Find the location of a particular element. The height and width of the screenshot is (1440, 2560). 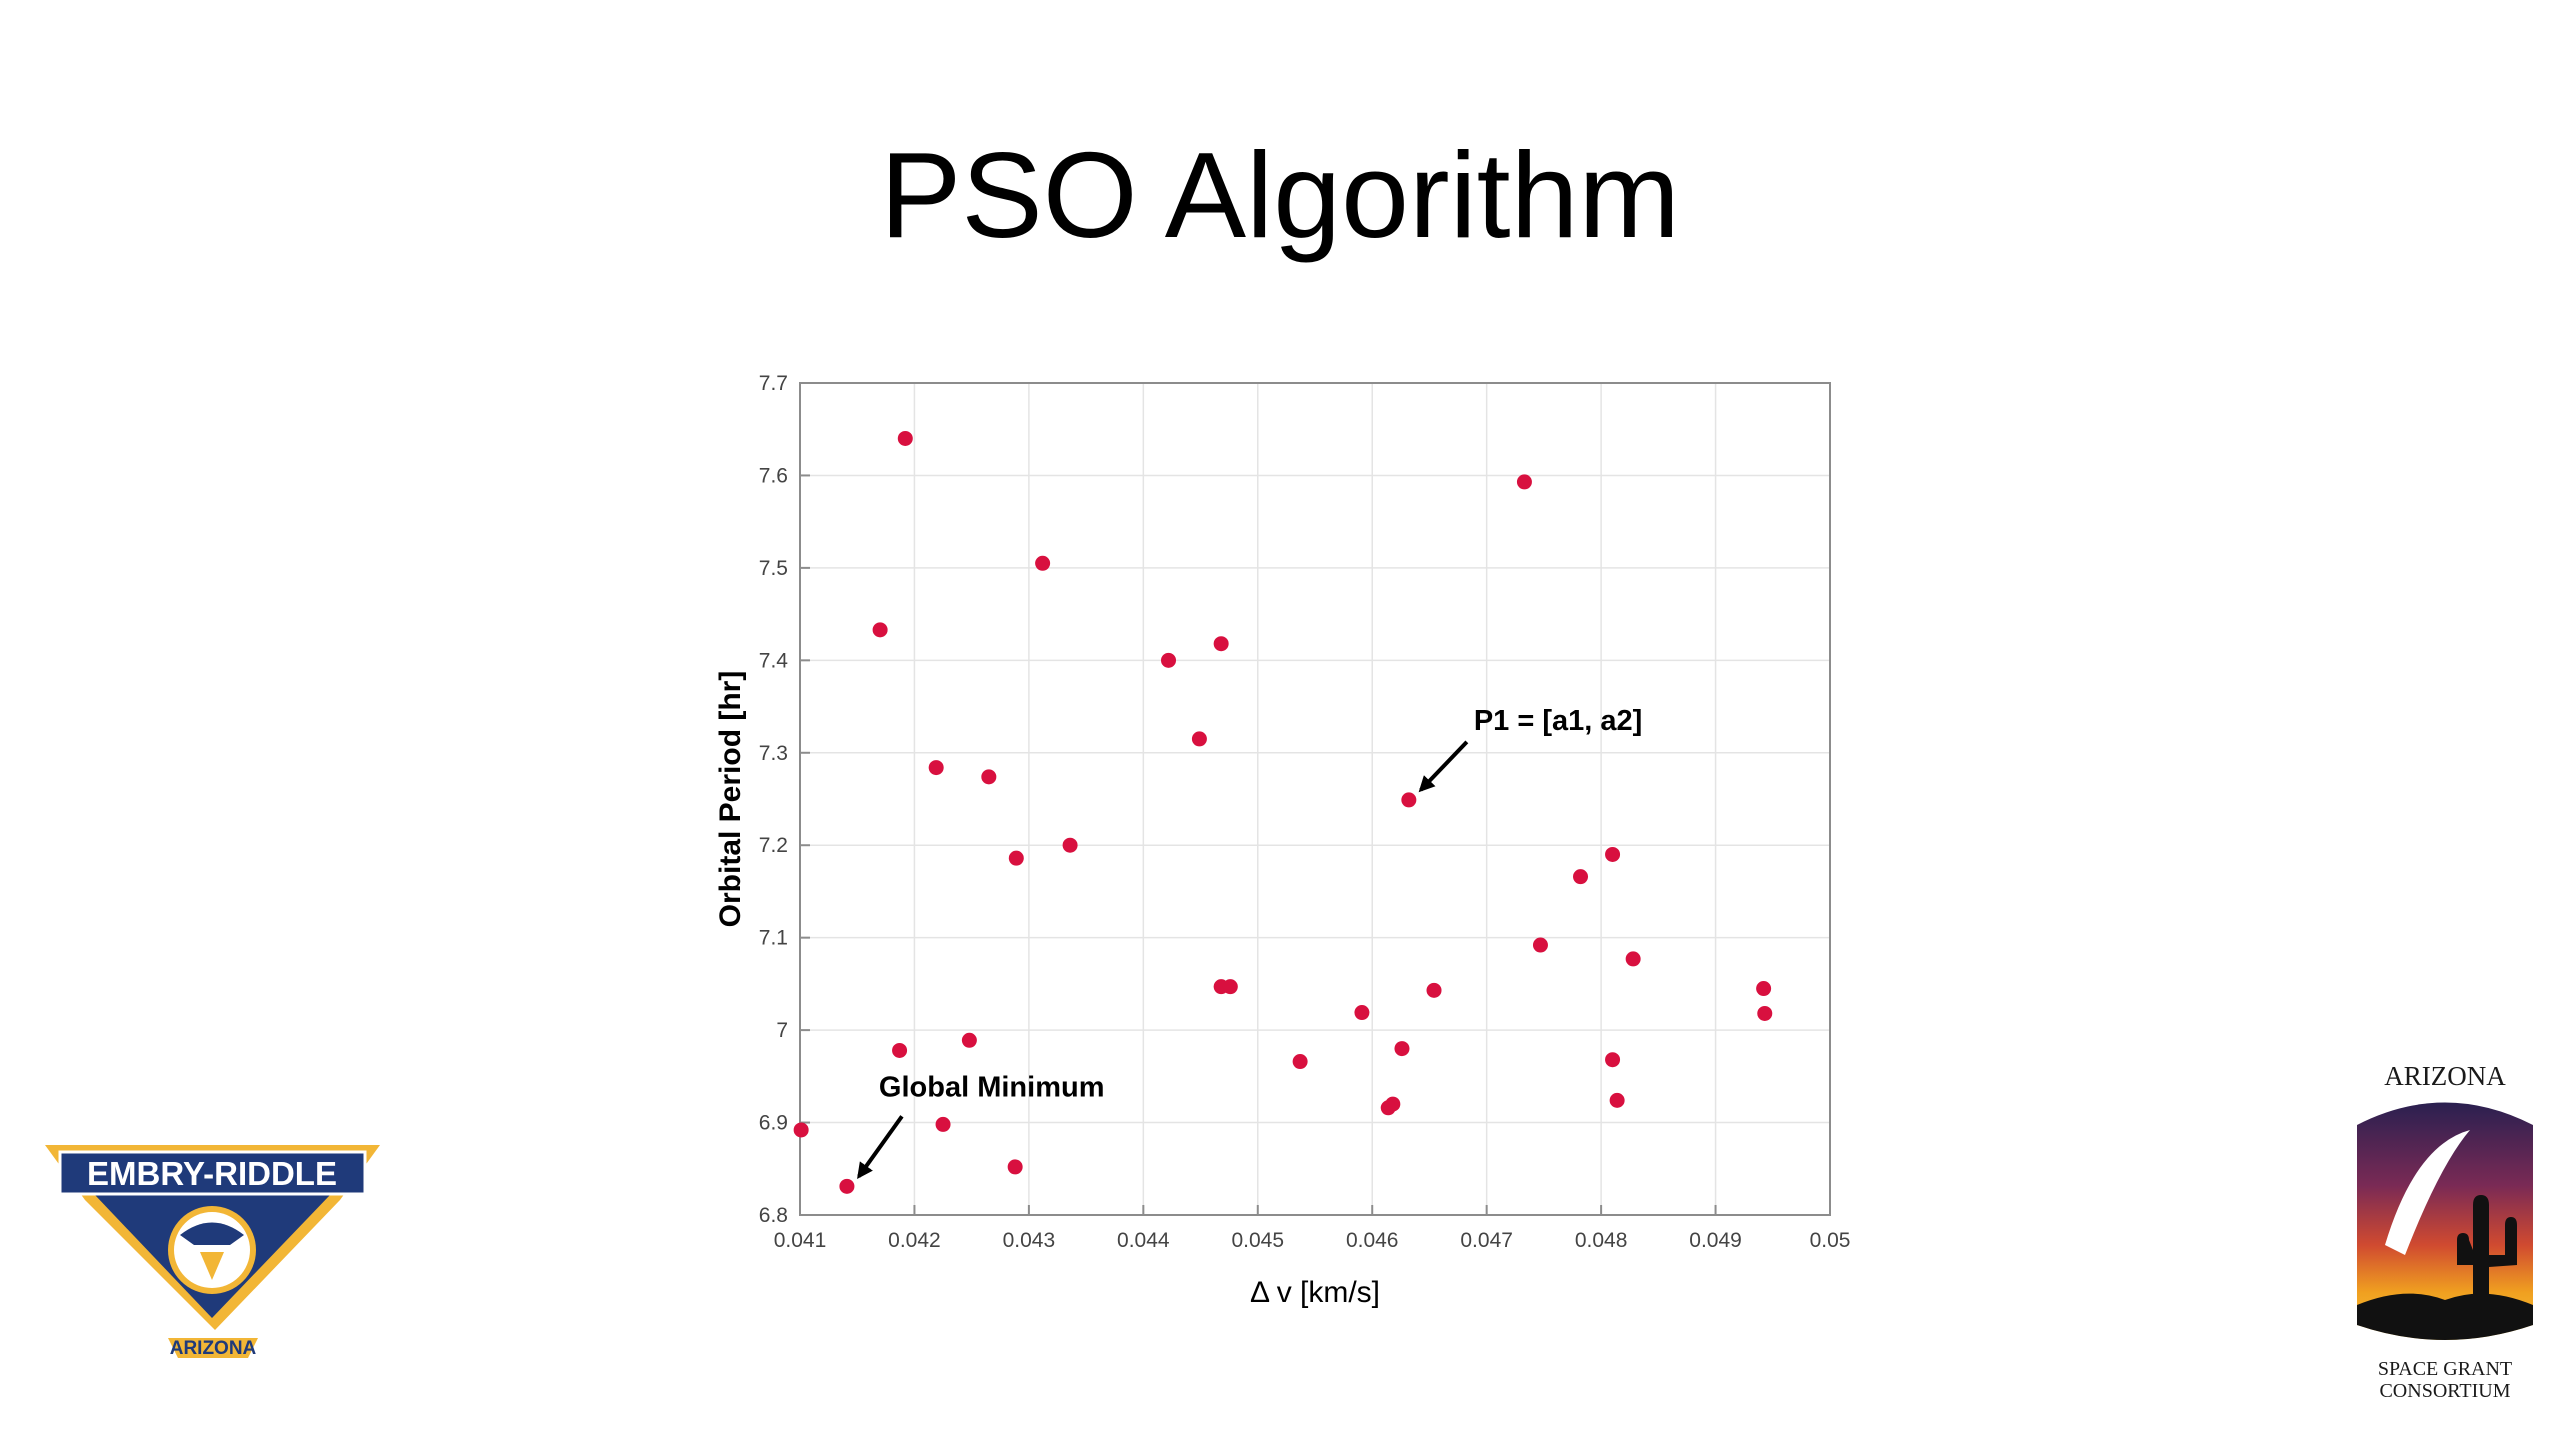

y-axis-label: Orbital Period [hr] is located at coordinates (730, 799).